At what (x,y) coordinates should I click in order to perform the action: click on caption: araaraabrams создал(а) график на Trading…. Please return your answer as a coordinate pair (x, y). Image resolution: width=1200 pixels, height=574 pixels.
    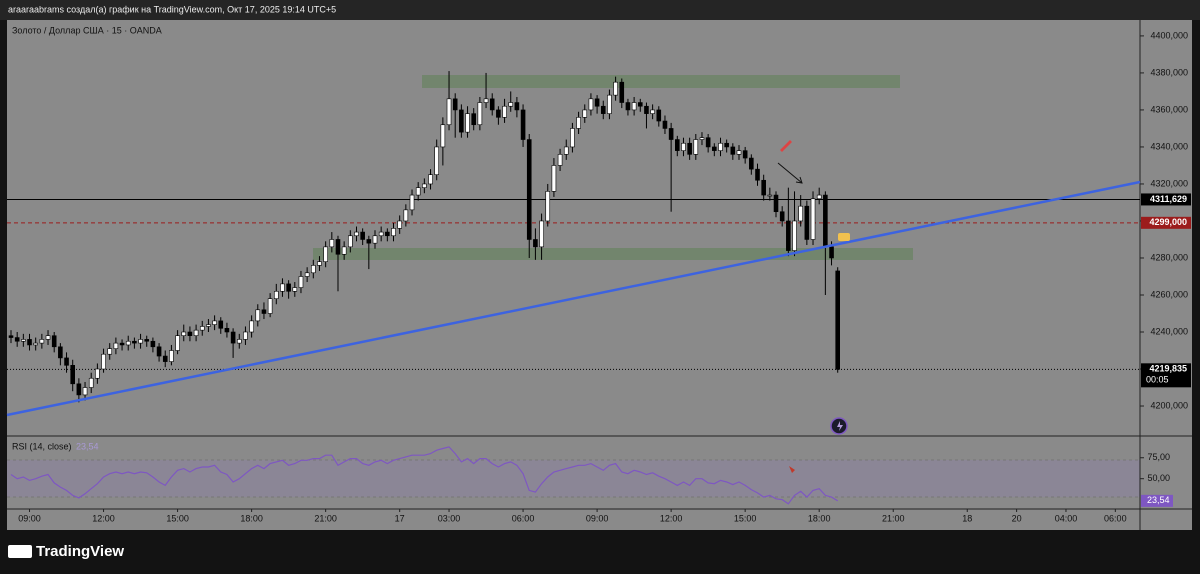
    Looking at the image, I should click on (172, 9).